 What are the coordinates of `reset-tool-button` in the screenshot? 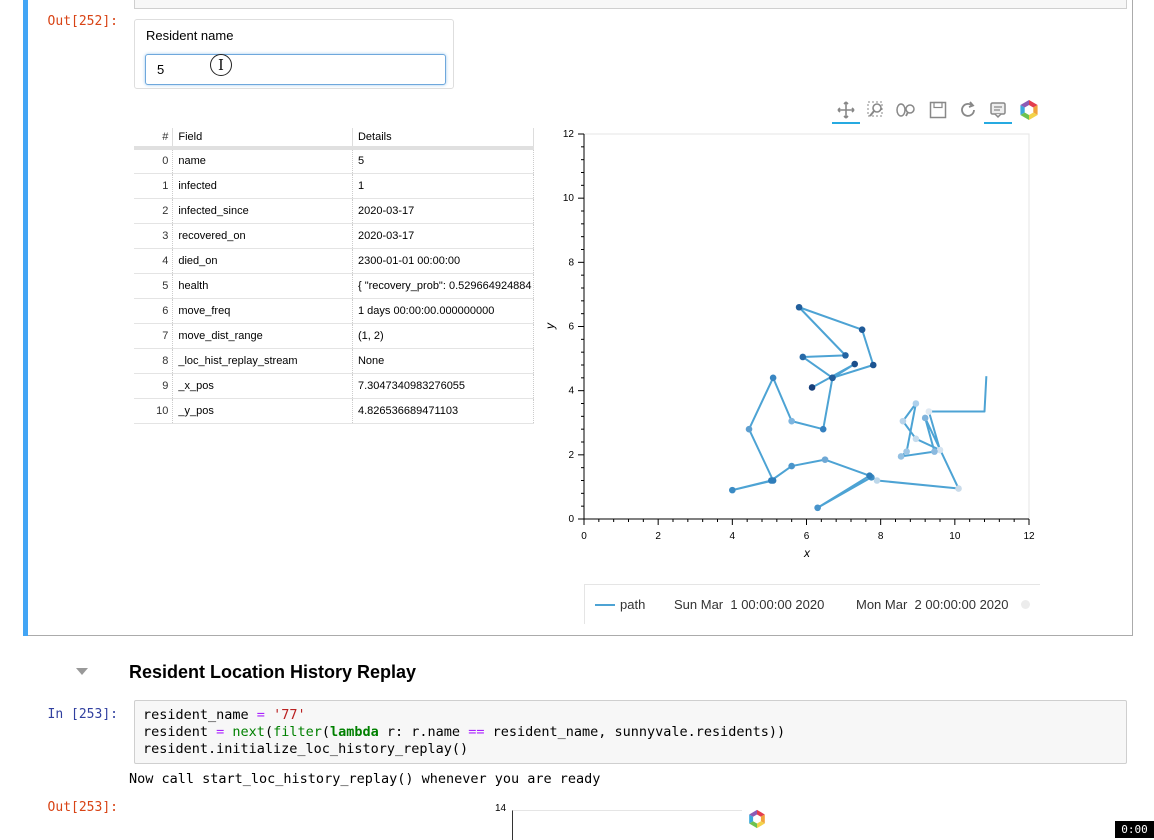 It's located at (968, 110).